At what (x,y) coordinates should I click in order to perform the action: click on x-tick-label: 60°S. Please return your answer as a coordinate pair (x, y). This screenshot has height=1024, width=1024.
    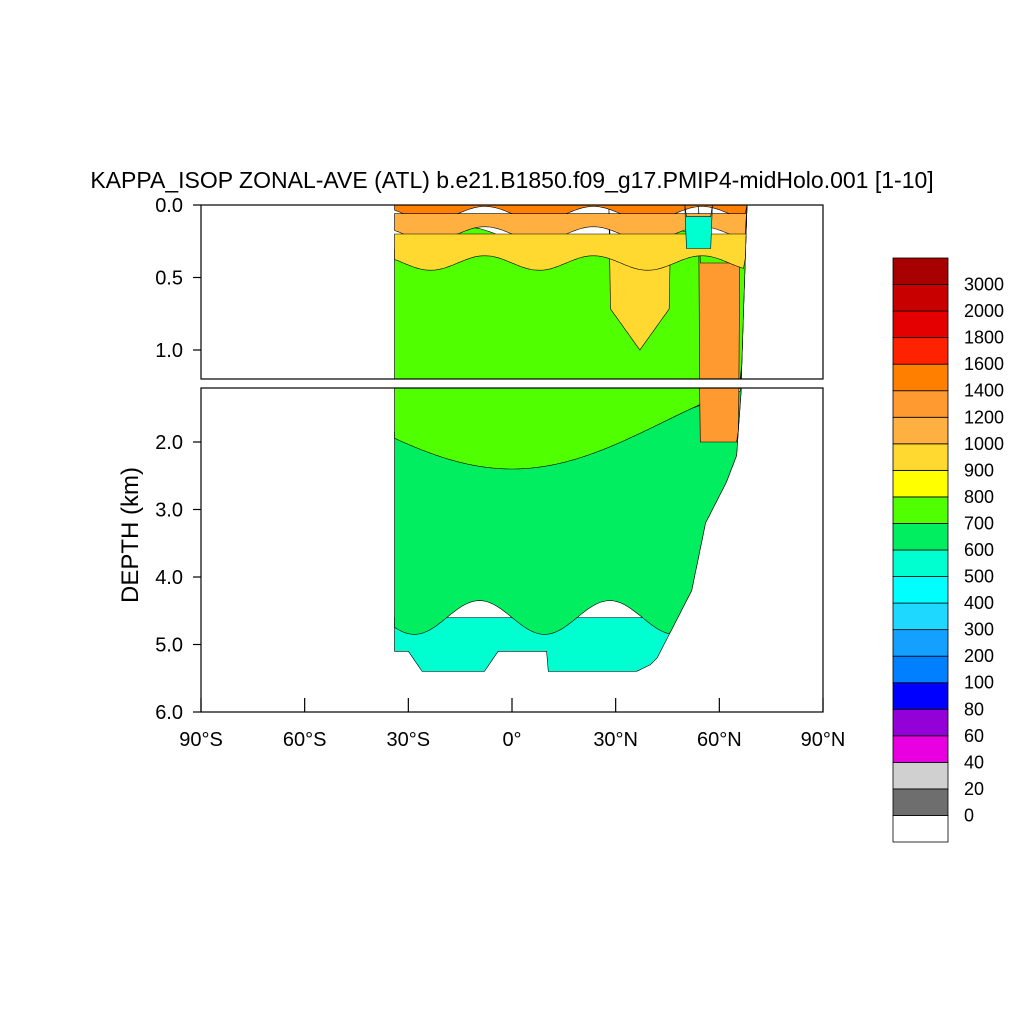
    Looking at the image, I should click on (305, 740).